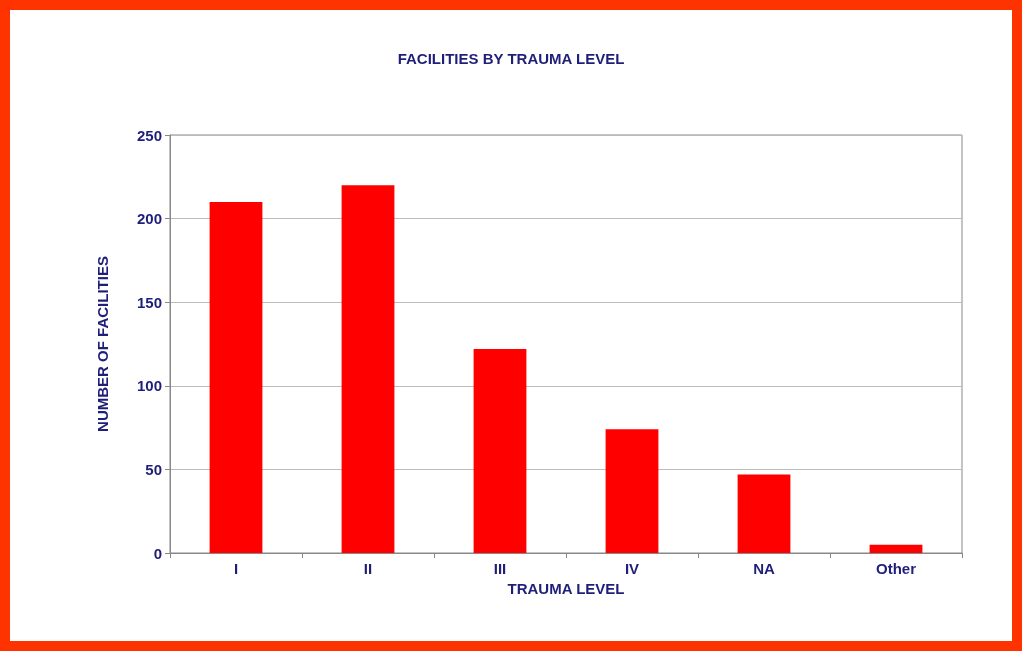  Describe the element at coordinates (566, 588) in the screenshot. I see `x-axis-title: TRAUMA LEVEL` at that location.